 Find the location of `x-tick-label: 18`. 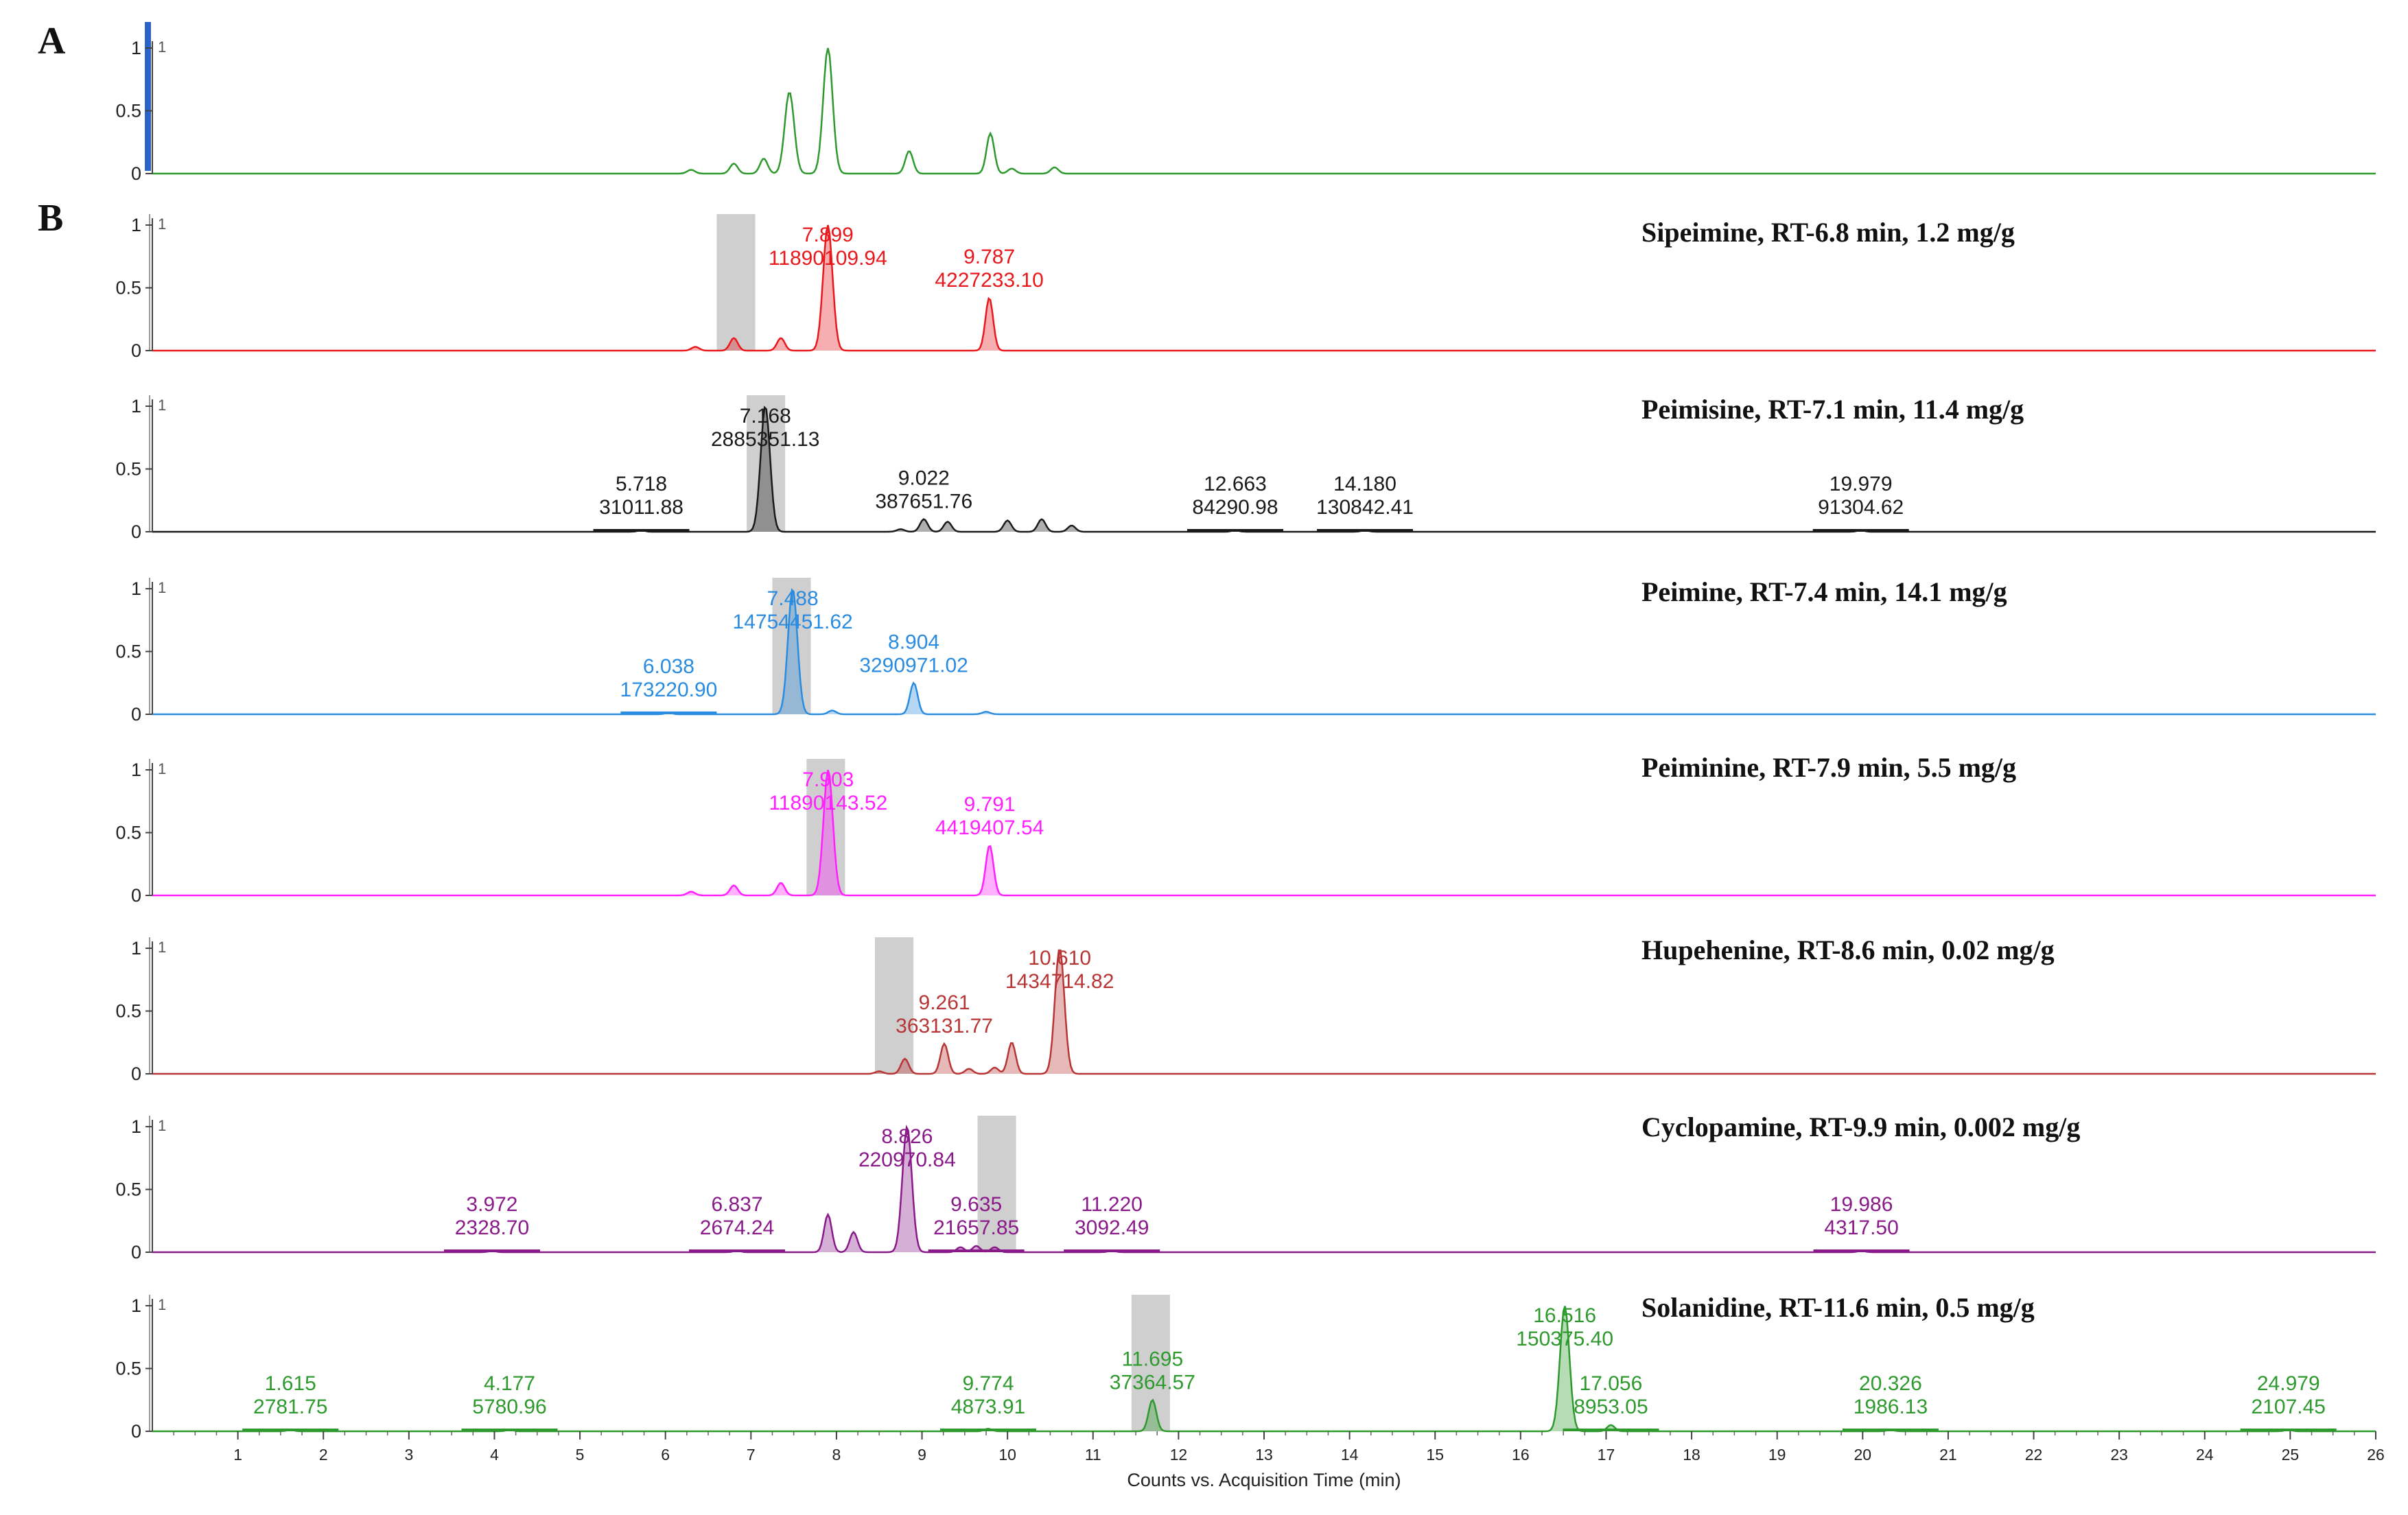

x-tick-label: 18 is located at coordinates (1691, 1455).